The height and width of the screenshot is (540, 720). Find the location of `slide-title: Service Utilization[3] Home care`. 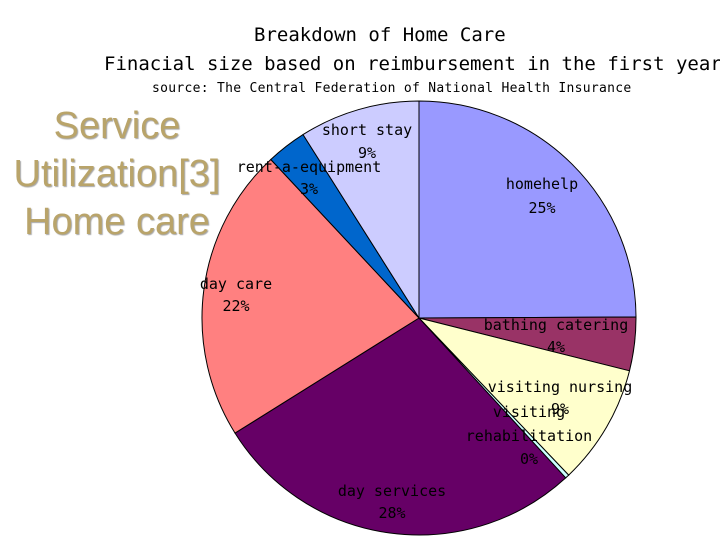

slide-title: Service Utilization[3] Home care is located at coordinates (117, 174).